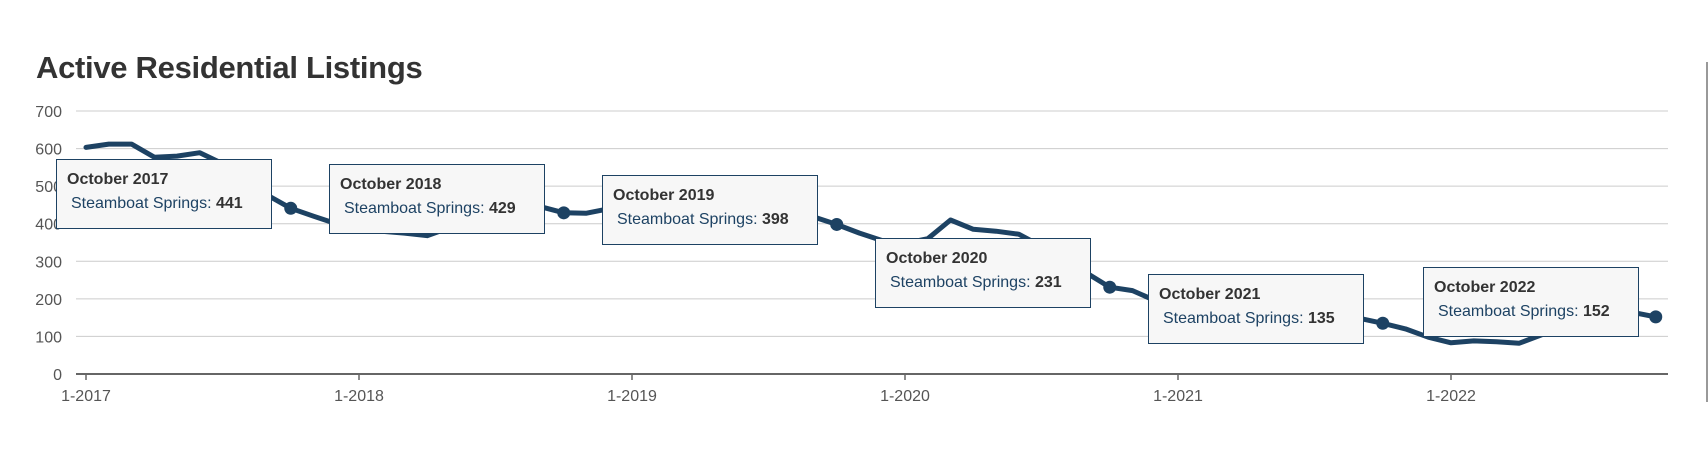  I want to click on y-tick-label: 0, so click(57, 375).